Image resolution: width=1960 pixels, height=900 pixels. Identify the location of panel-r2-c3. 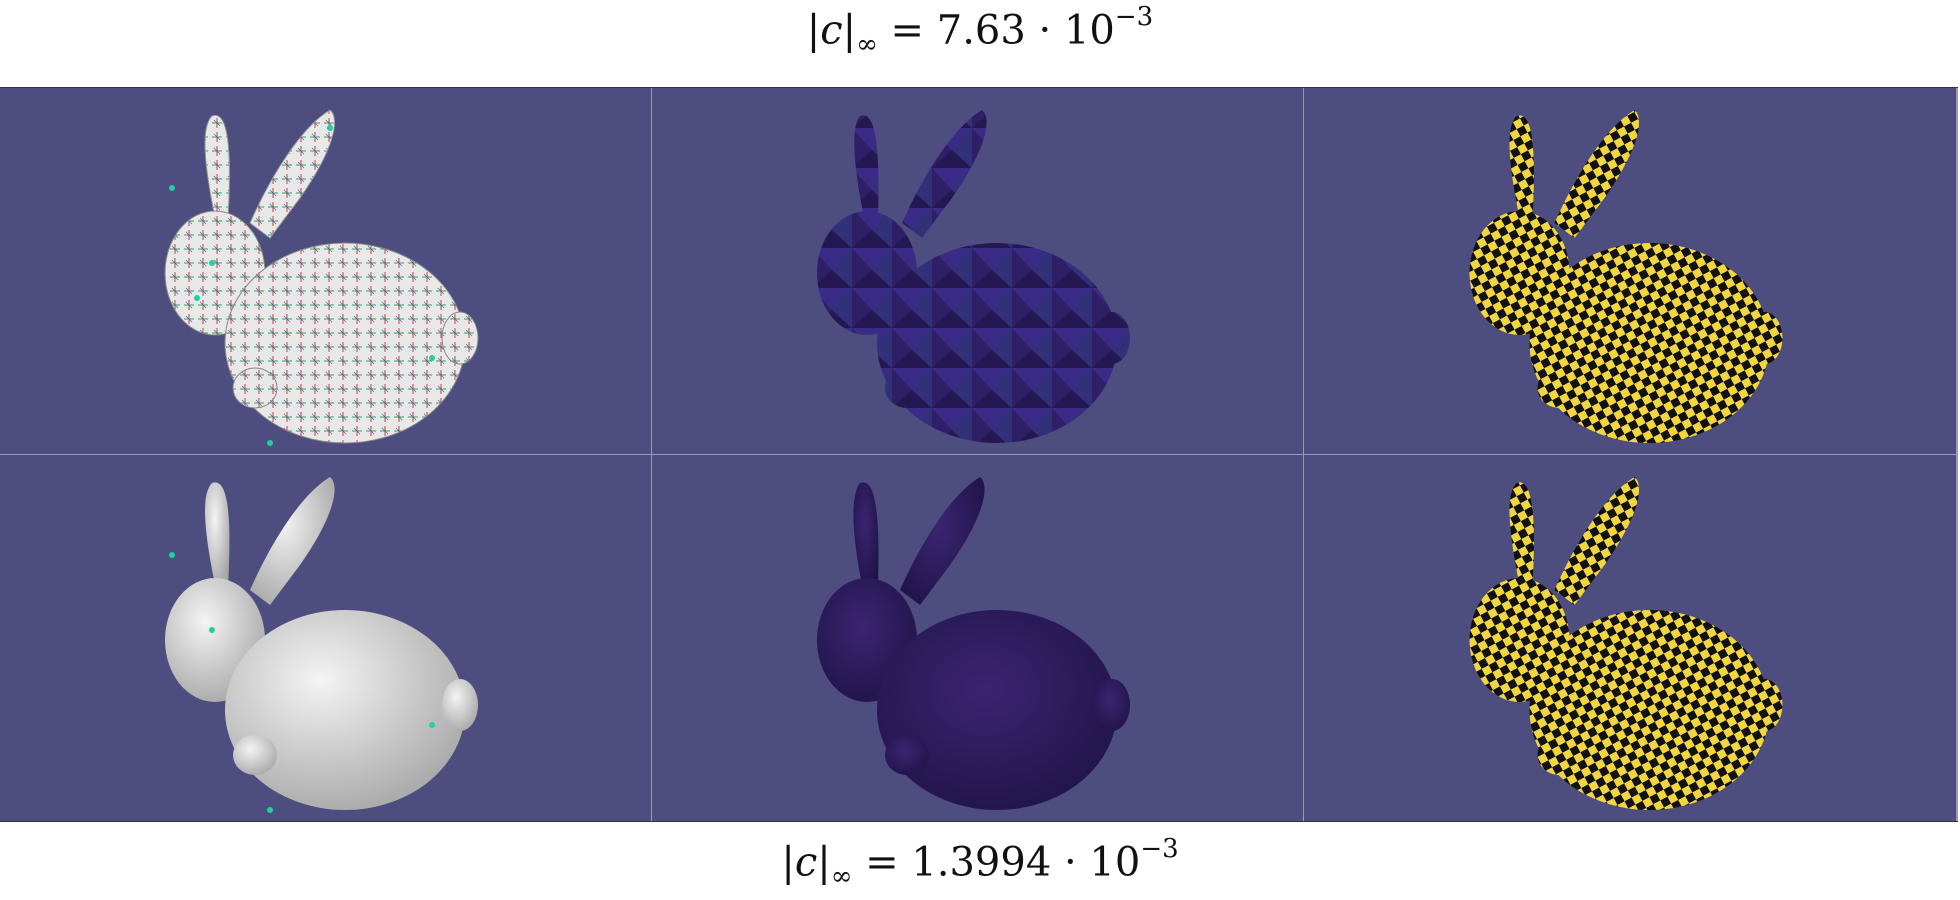
(1630, 638).